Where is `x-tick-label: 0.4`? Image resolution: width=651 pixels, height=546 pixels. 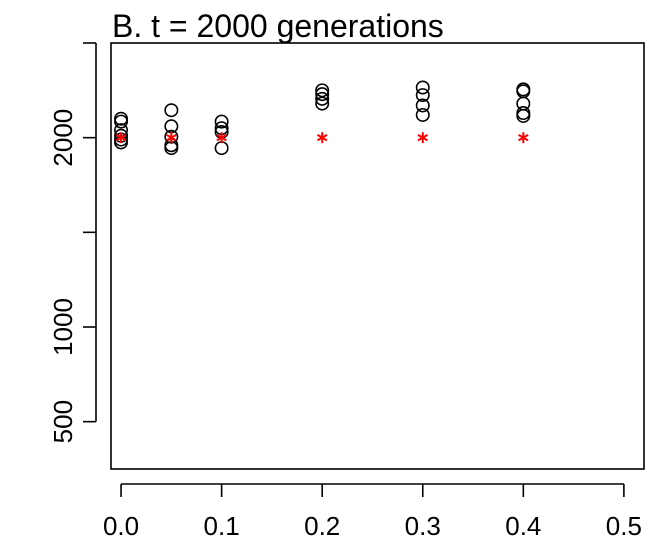
x-tick-label: 0.4 is located at coordinates (523, 526).